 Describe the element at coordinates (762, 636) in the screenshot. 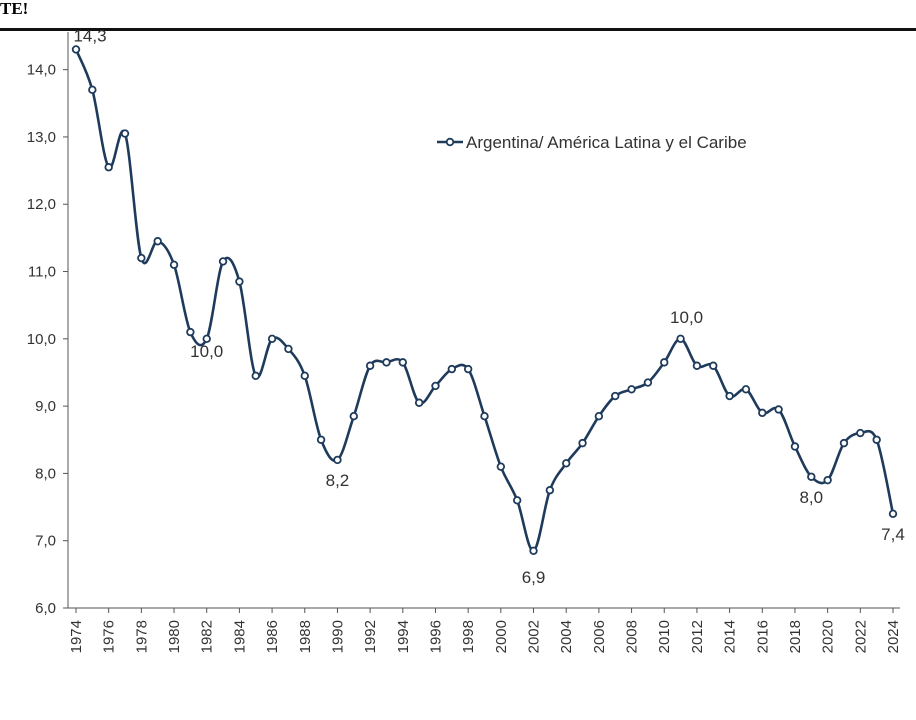

I see `x-tick-label: 2016` at that location.